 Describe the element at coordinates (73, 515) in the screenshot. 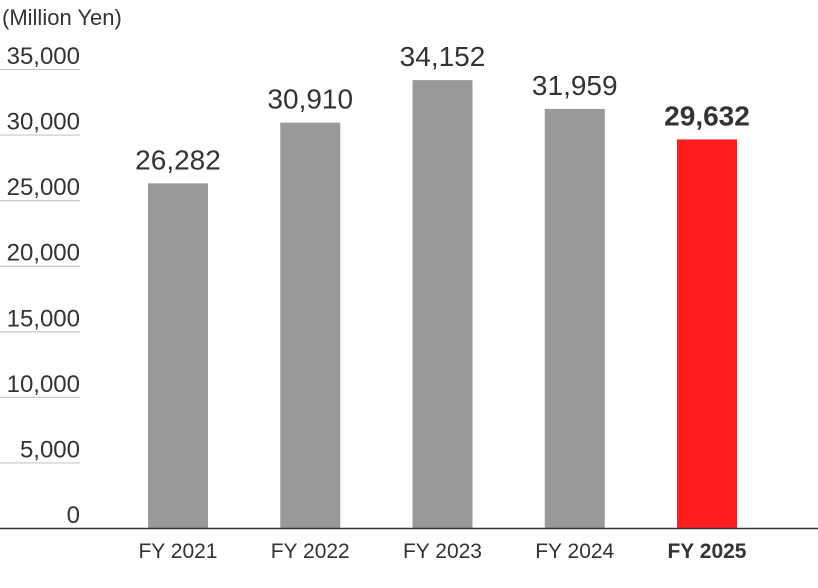

I see `y-tick-label: 0` at that location.